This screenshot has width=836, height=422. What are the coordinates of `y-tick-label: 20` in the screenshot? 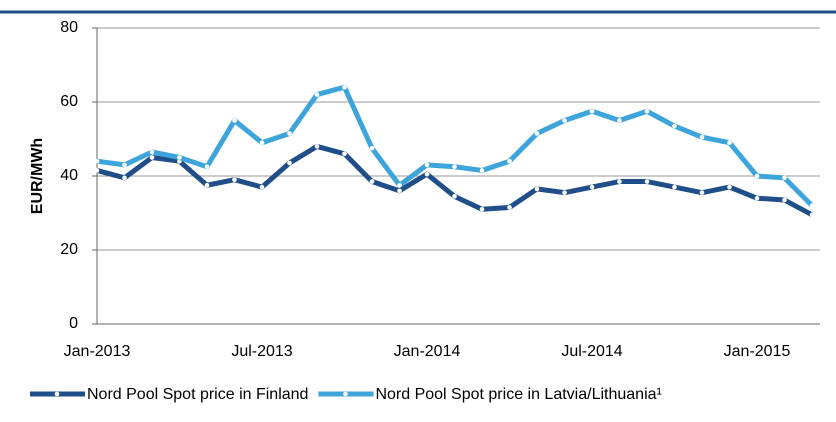 It's located at (69, 249).